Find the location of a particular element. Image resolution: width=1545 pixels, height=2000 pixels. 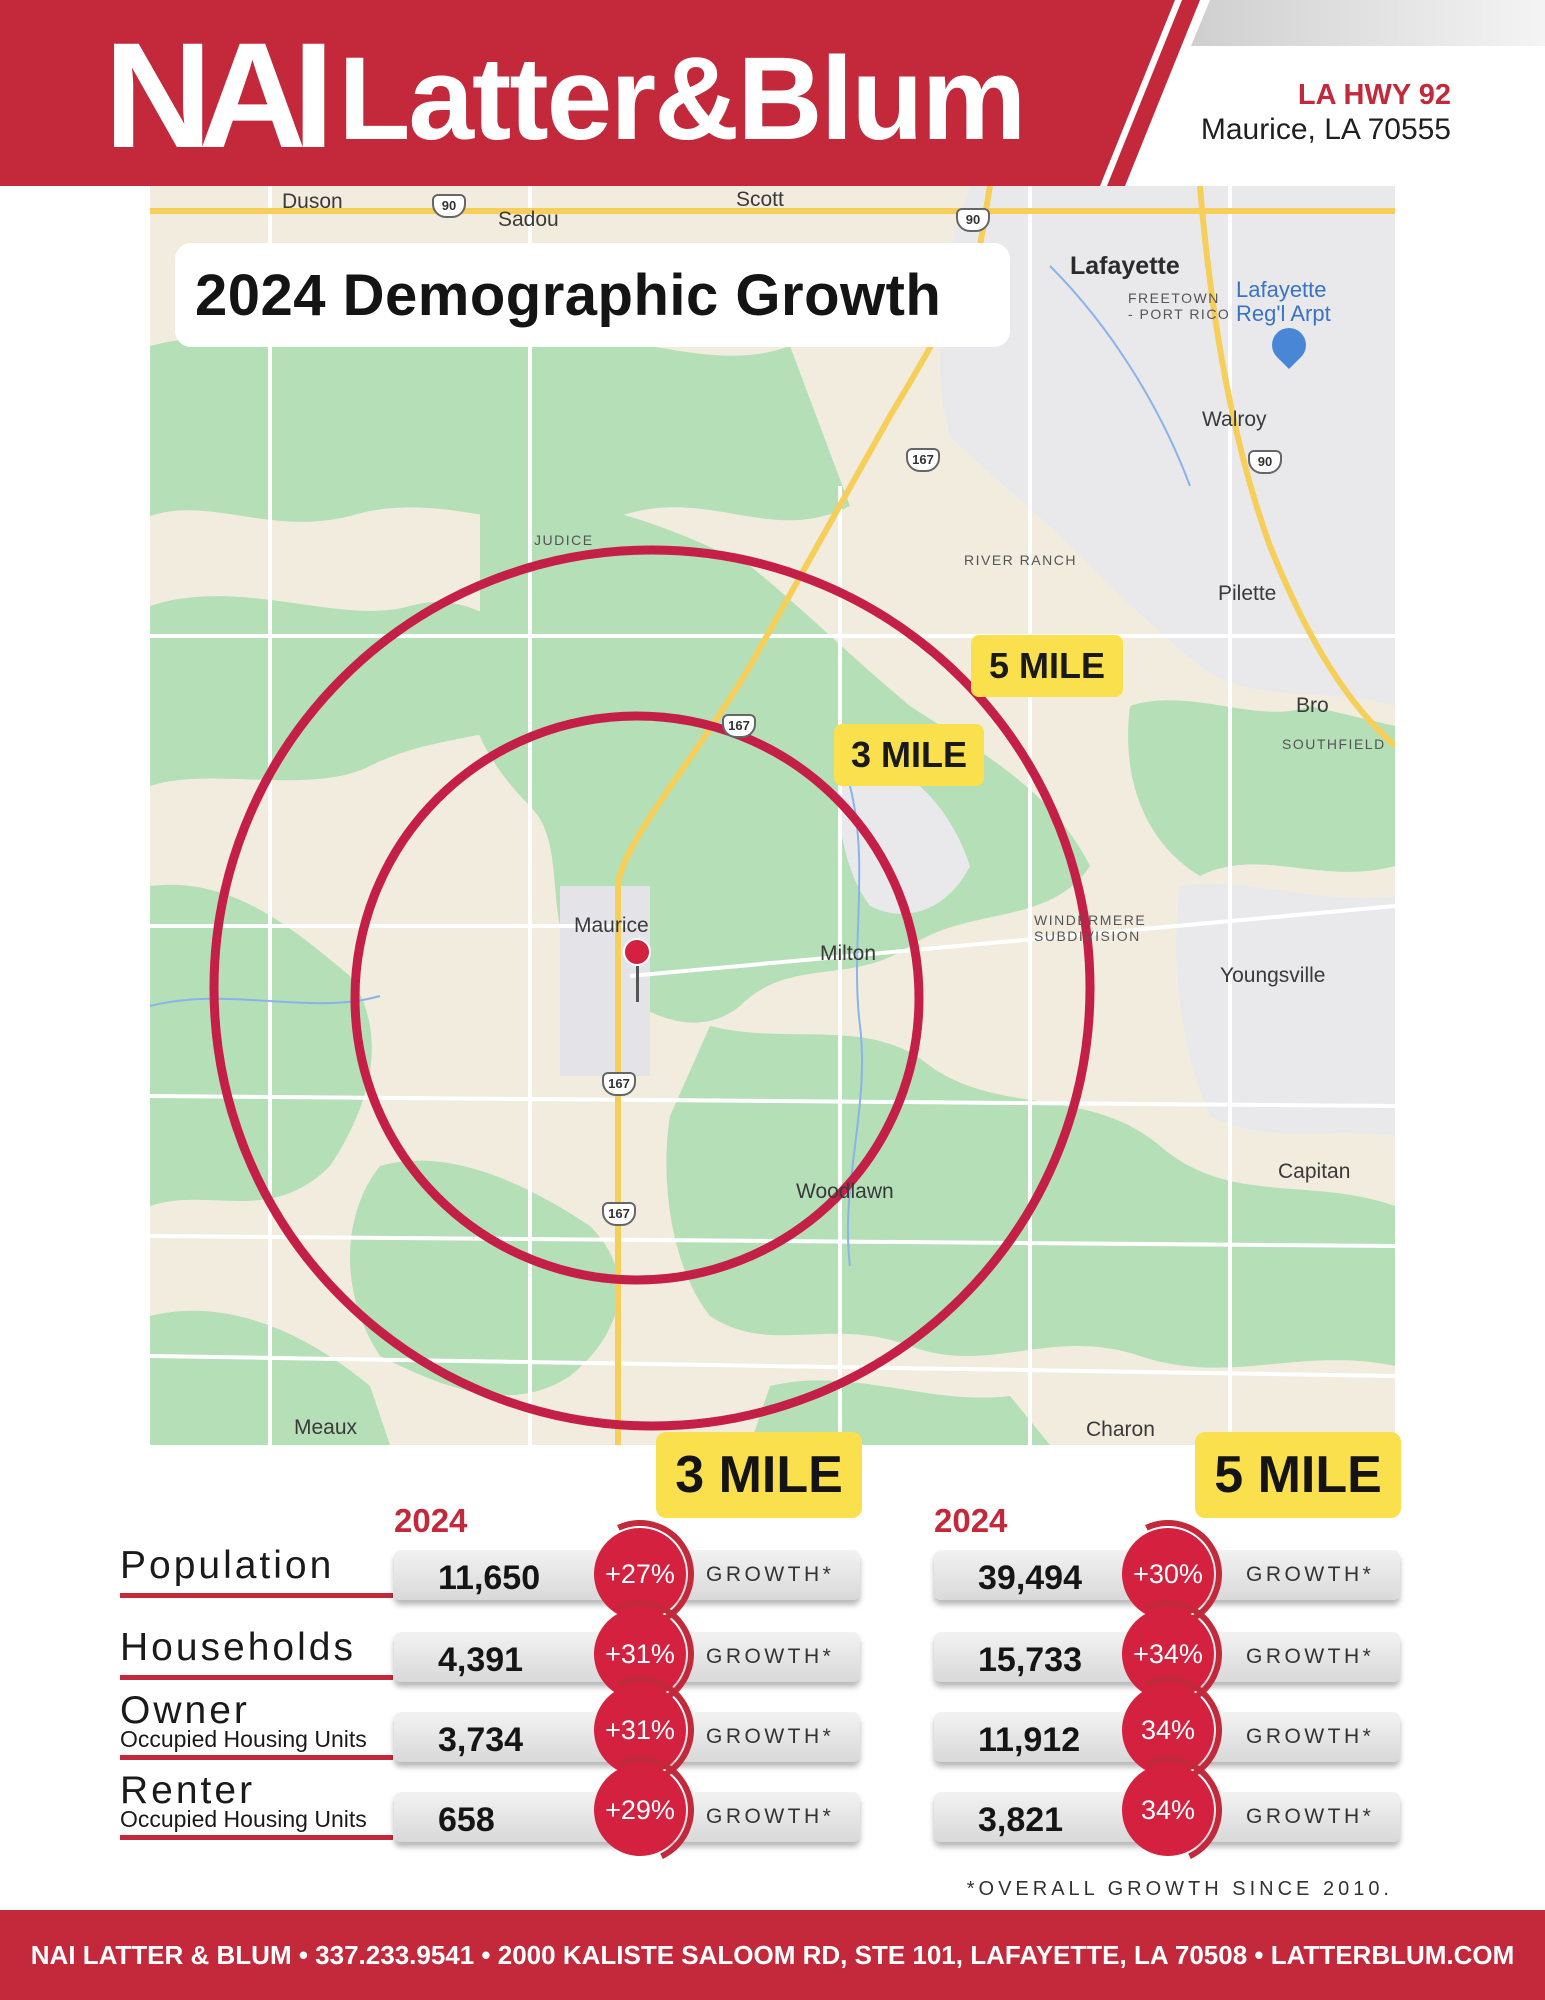

company-logo: NAI Latter&Blum is located at coordinates (564, 95).